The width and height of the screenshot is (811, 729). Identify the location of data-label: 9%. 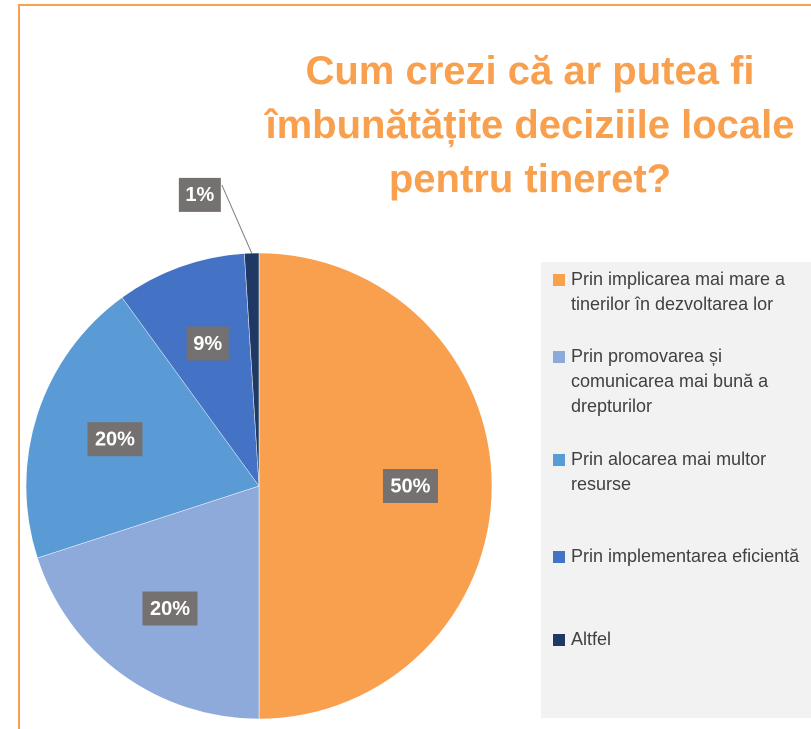
(207, 344).